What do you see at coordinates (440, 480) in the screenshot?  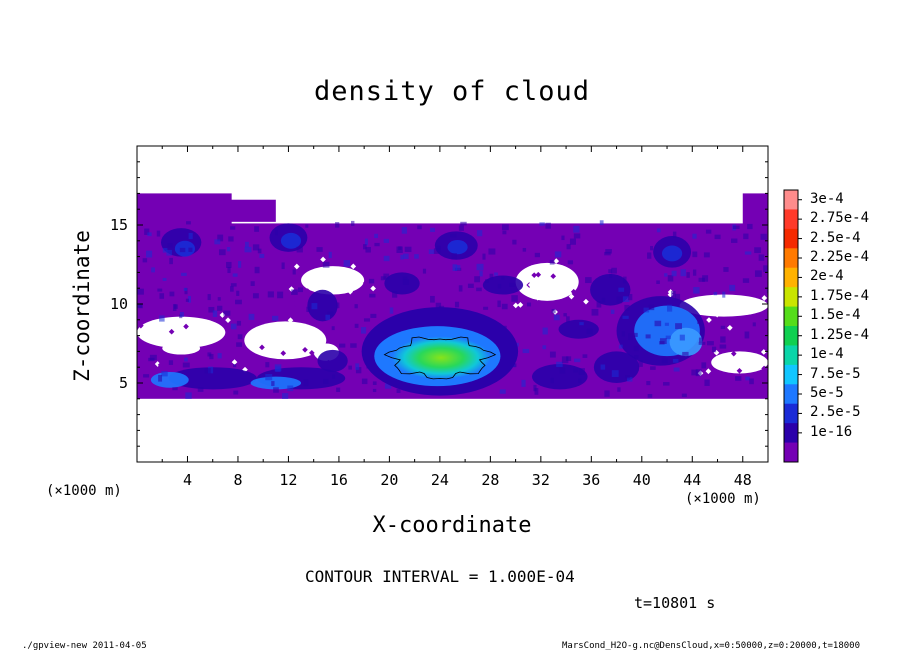 I see `x-tick-label: 24` at bounding box center [440, 480].